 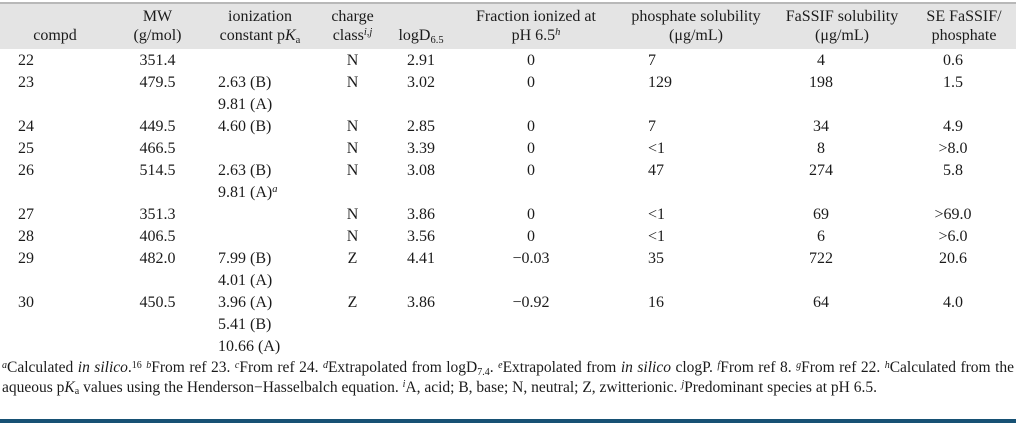 What do you see at coordinates (799, 365) in the screenshot?
I see `footnote-marker: g` at bounding box center [799, 365].